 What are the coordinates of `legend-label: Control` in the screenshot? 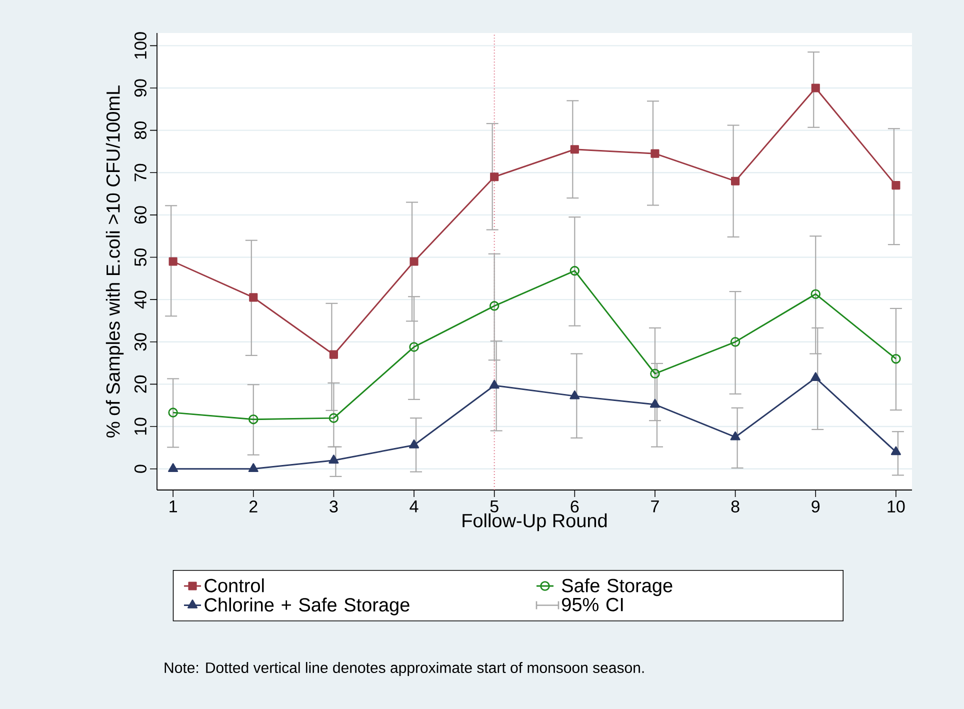 It's located at (234, 585).